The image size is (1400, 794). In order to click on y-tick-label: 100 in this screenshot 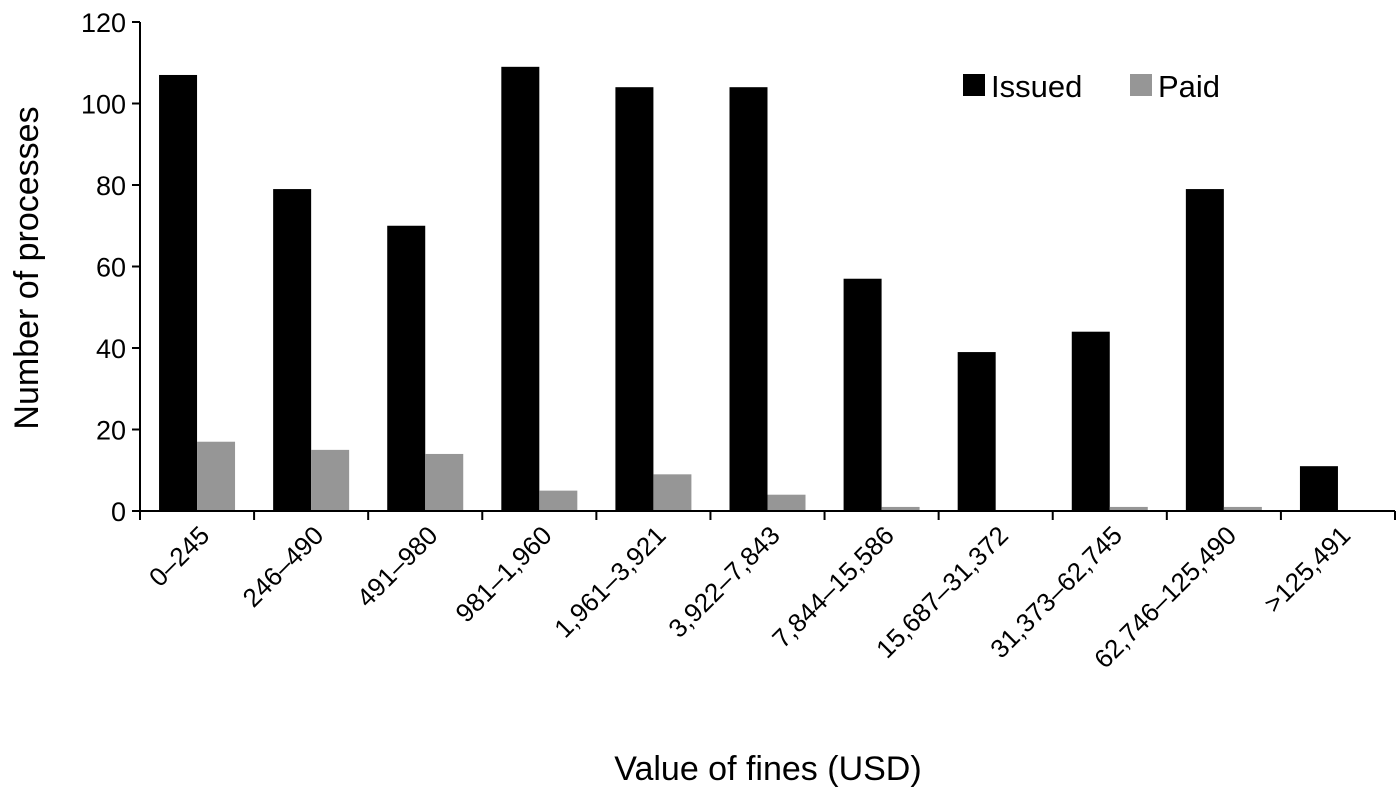, I will do `click(103, 105)`.